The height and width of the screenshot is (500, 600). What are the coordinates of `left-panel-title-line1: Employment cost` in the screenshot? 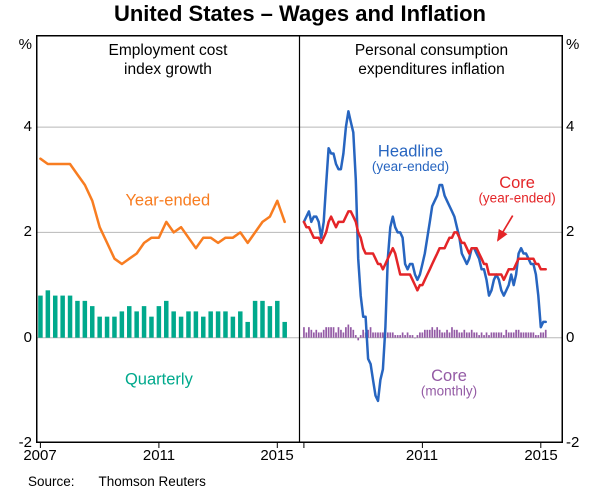 It's located at (168, 50).